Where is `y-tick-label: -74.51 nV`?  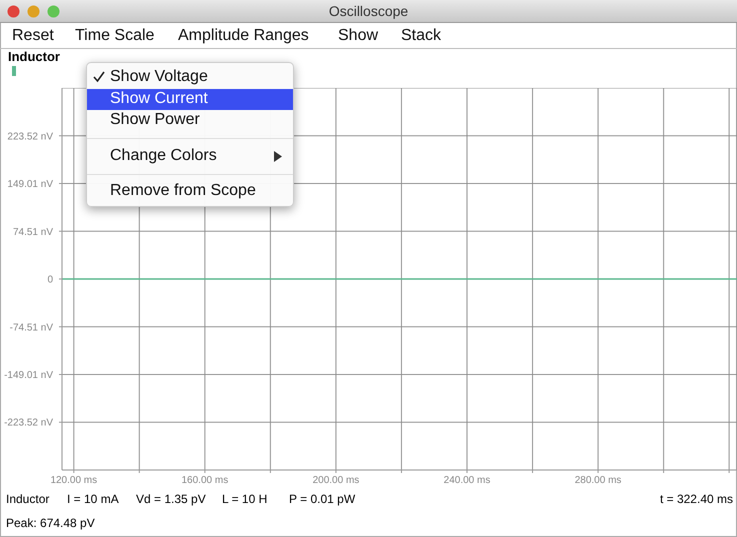
y-tick-label: -74.51 nV is located at coordinates (32, 328).